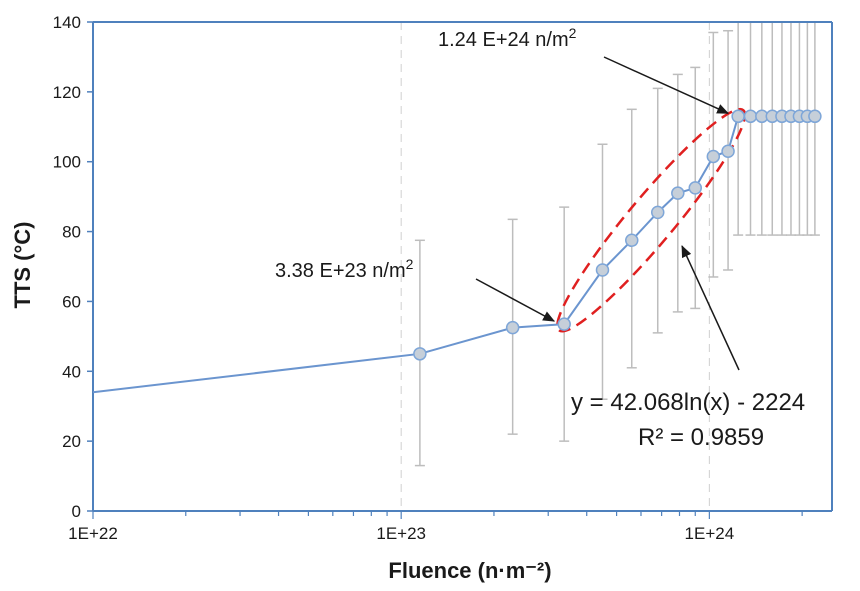 The height and width of the screenshot is (591, 860). Describe the element at coordinates (515, 300) in the screenshot. I see `arrow-low-fluence` at that location.